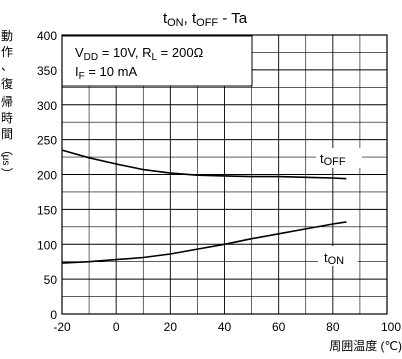  Describe the element at coordinates (51, 280) in the screenshot. I see `y-tick-label: 50` at that location.